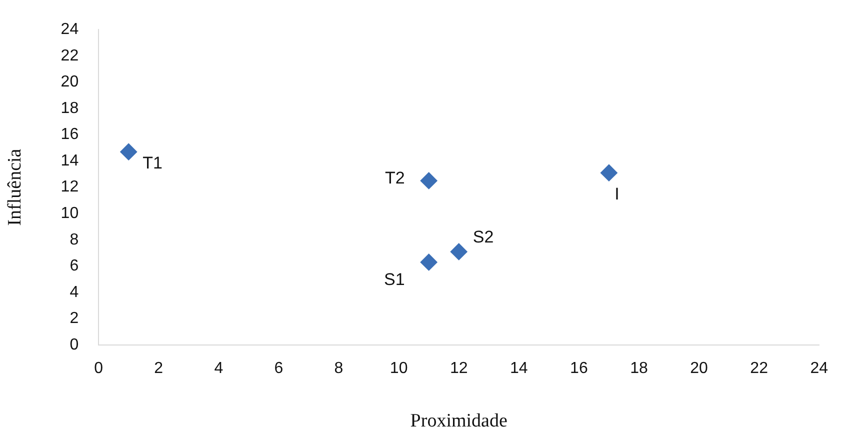 This screenshot has width=842, height=439. I want to click on annotation: S1, so click(394, 279).